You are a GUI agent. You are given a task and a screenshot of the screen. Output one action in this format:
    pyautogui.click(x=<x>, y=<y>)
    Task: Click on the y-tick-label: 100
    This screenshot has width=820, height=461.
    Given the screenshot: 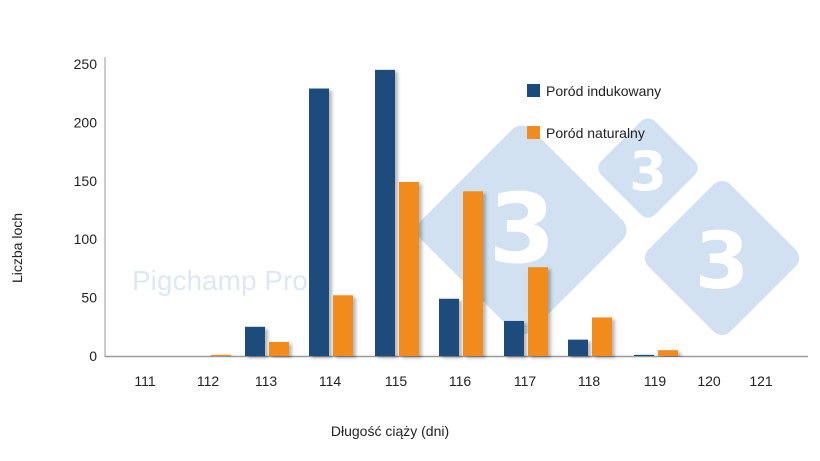 What is the action you would take?
    pyautogui.click(x=86, y=239)
    